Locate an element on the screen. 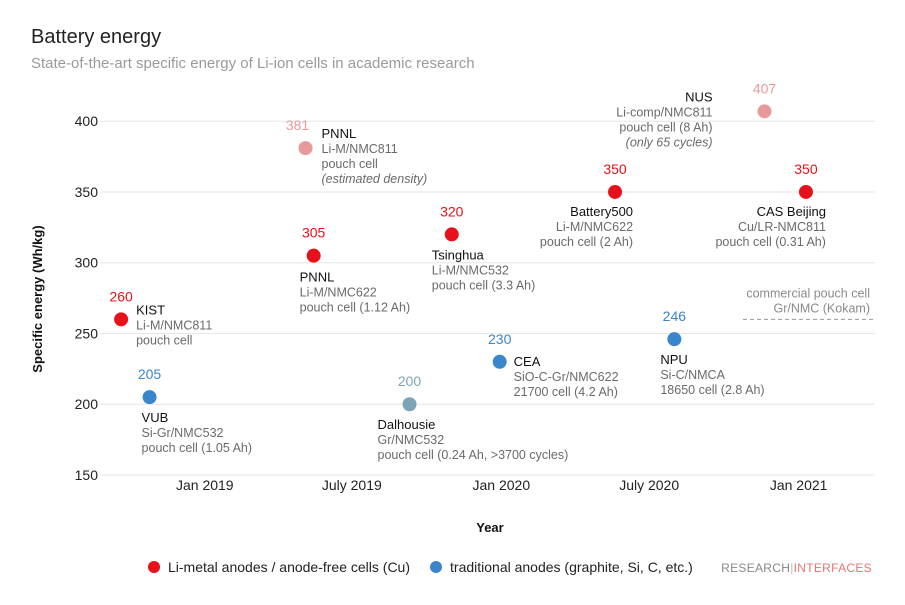 This screenshot has height=605, width=905. legend-item-li-metal: Li-metal anodes / anode-free cells (Cu) is located at coordinates (279, 567).